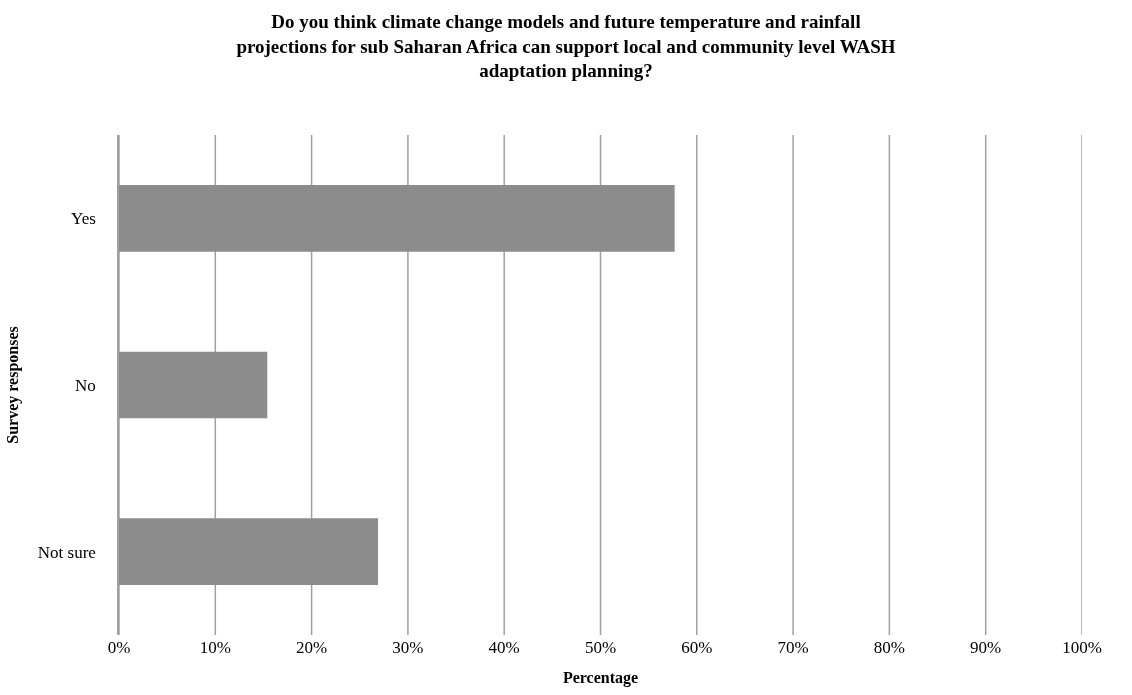 The width and height of the screenshot is (1132, 695). What do you see at coordinates (889, 647) in the screenshot?
I see `x-tick-label: 80%` at bounding box center [889, 647].